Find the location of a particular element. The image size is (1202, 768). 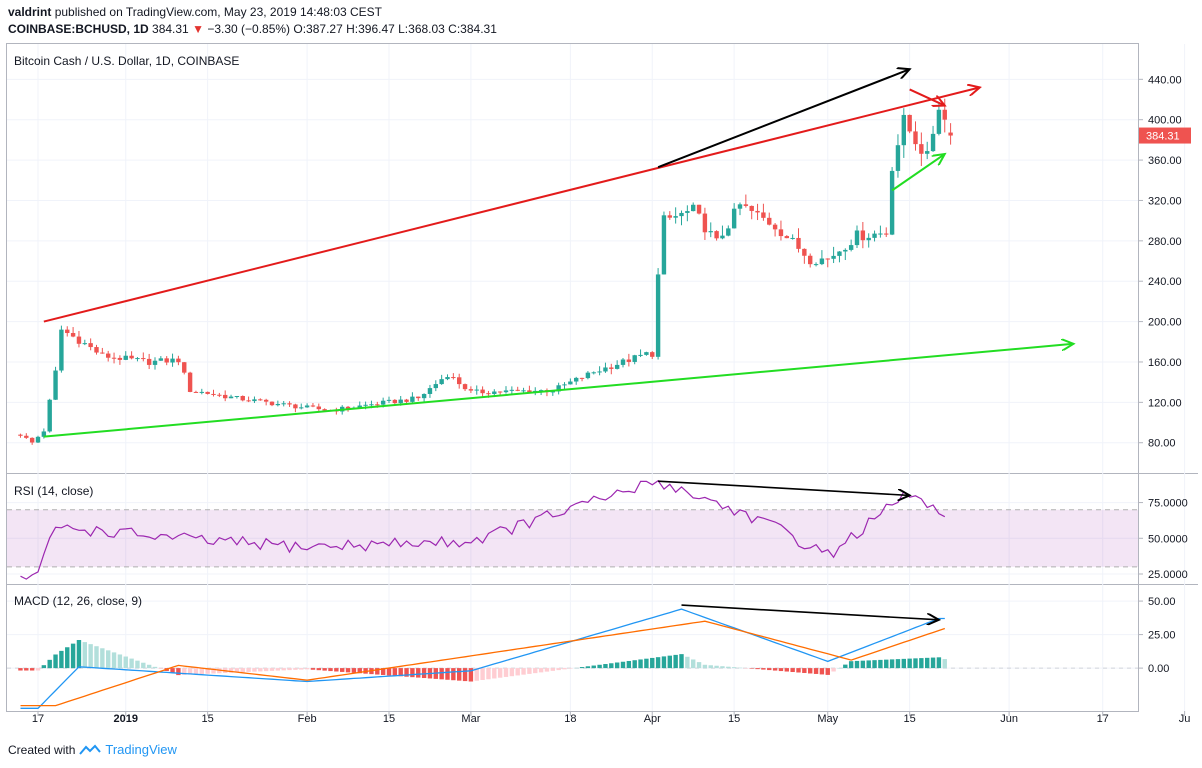

time-tick-label: 15 is located at coordinates (389, 719).